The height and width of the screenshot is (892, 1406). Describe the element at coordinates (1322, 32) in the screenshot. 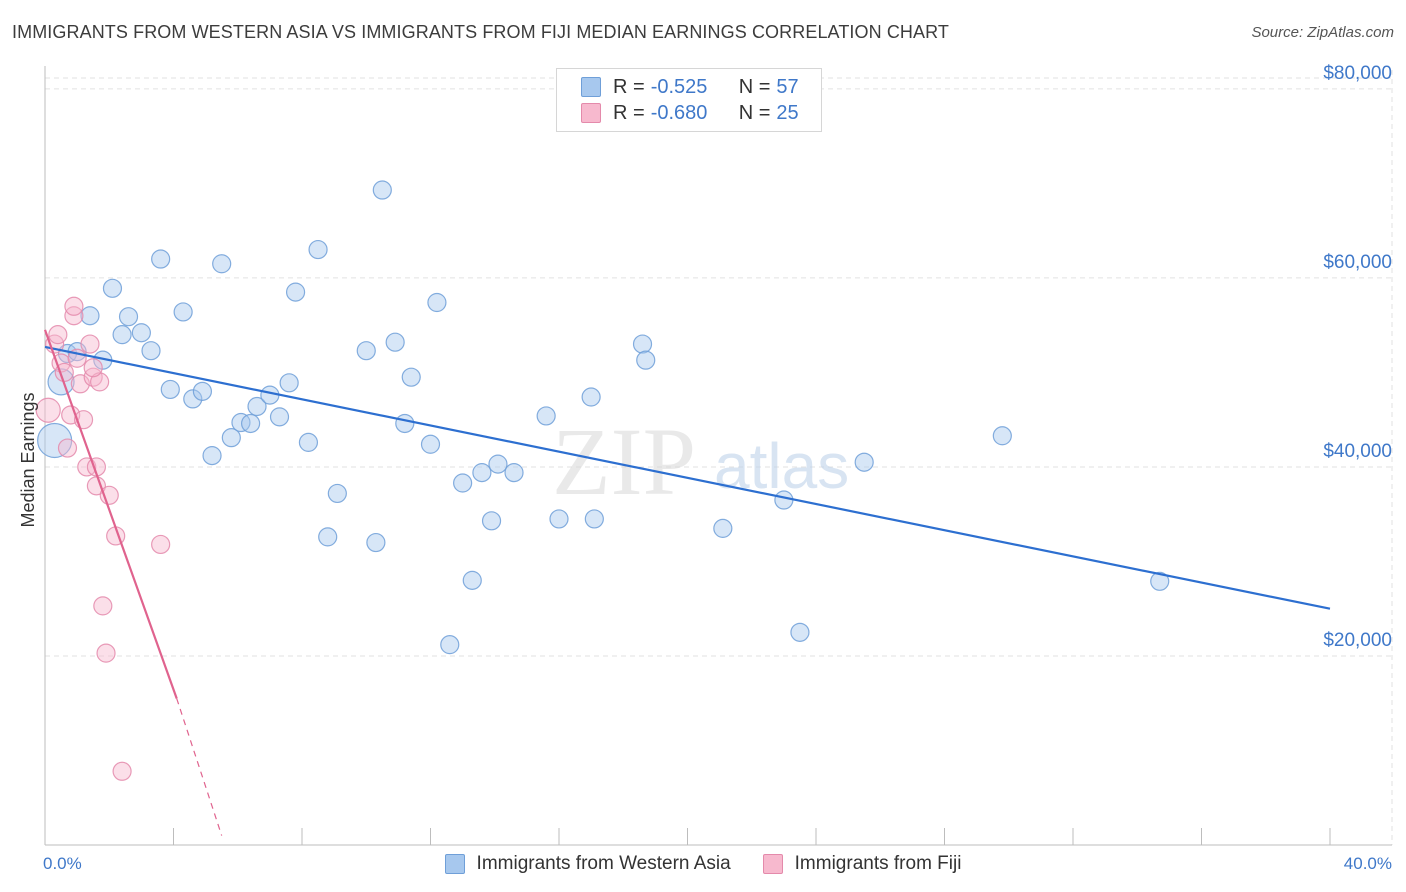

I see `chart-source: Source: ZipAtlas.com` at that location.